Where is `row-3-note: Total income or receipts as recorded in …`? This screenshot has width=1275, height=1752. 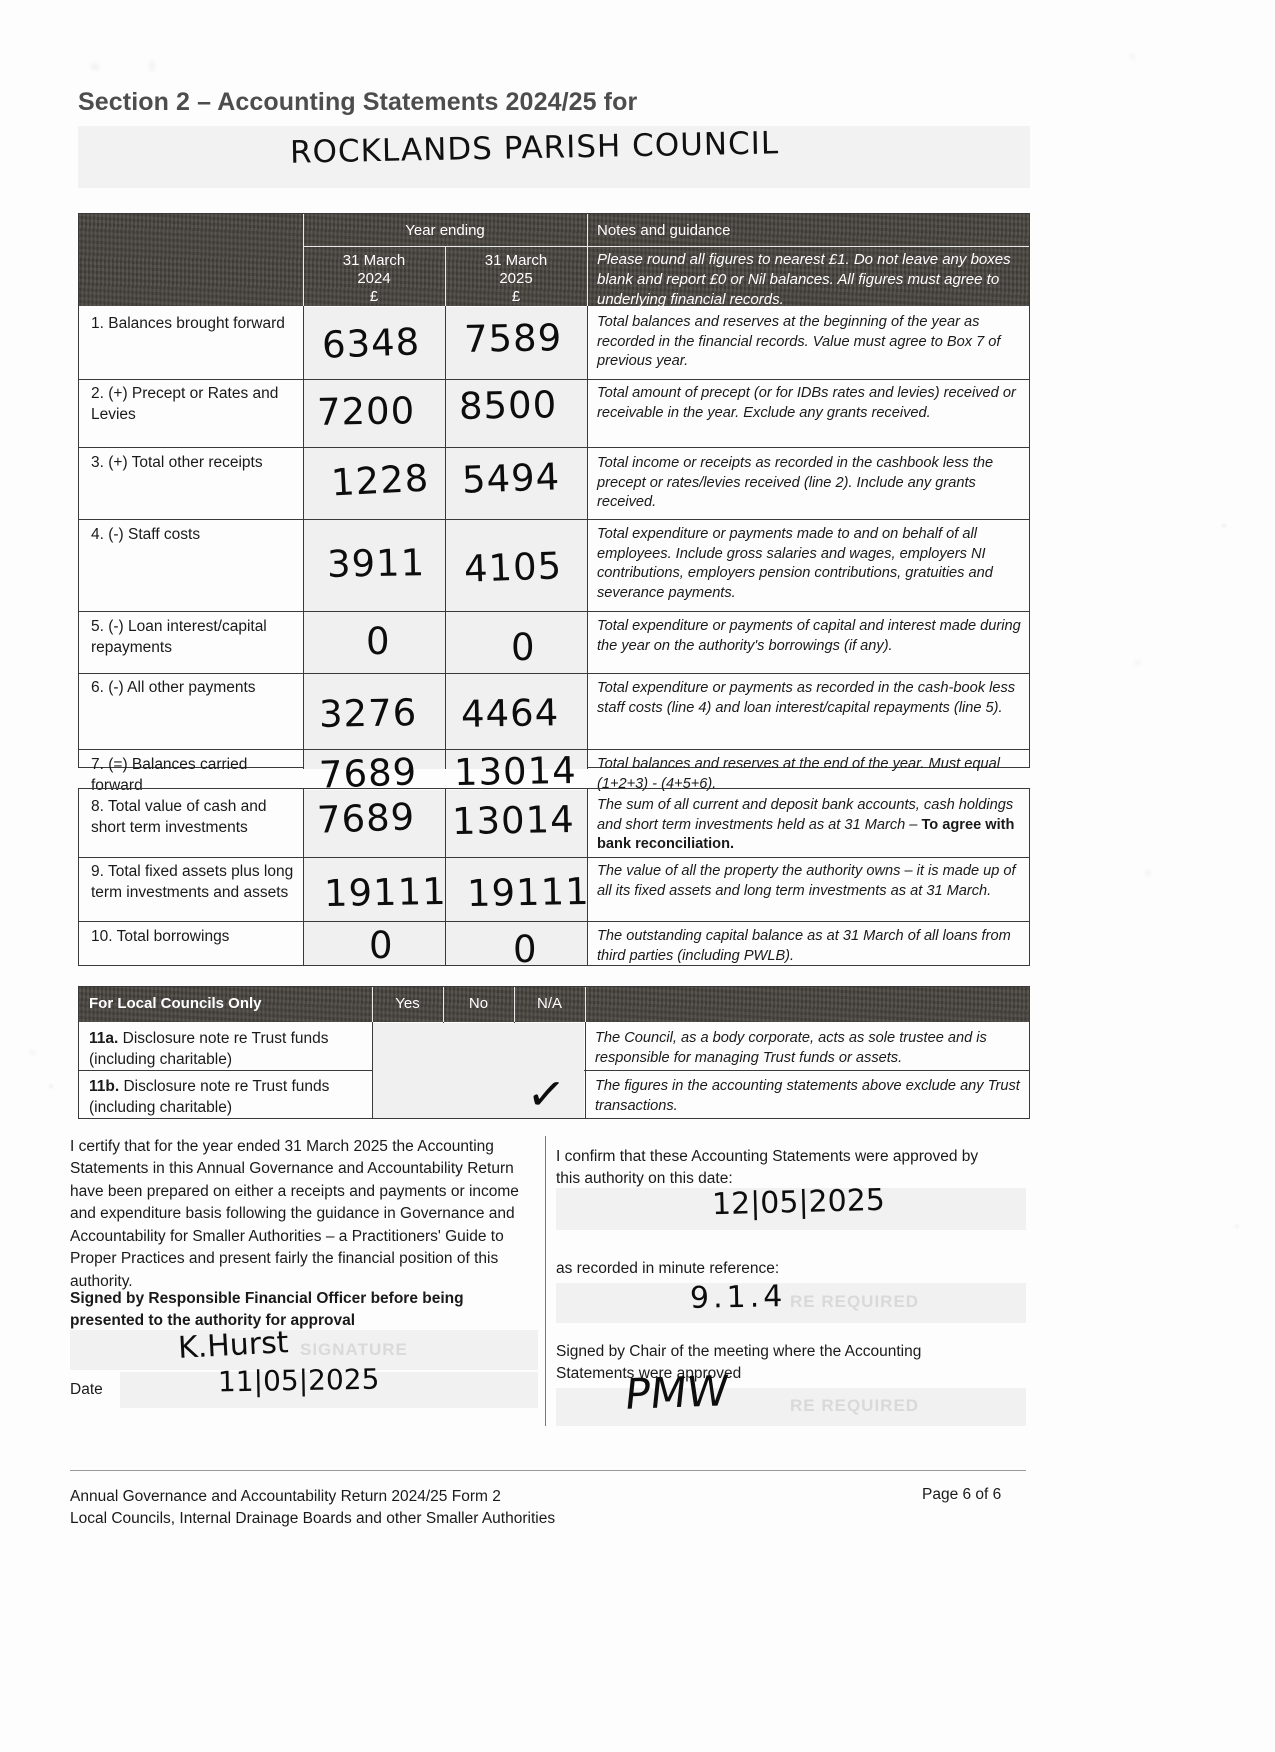
row-3-note: Total income or receipts as recorded in … is located at coordinates (795, 483).